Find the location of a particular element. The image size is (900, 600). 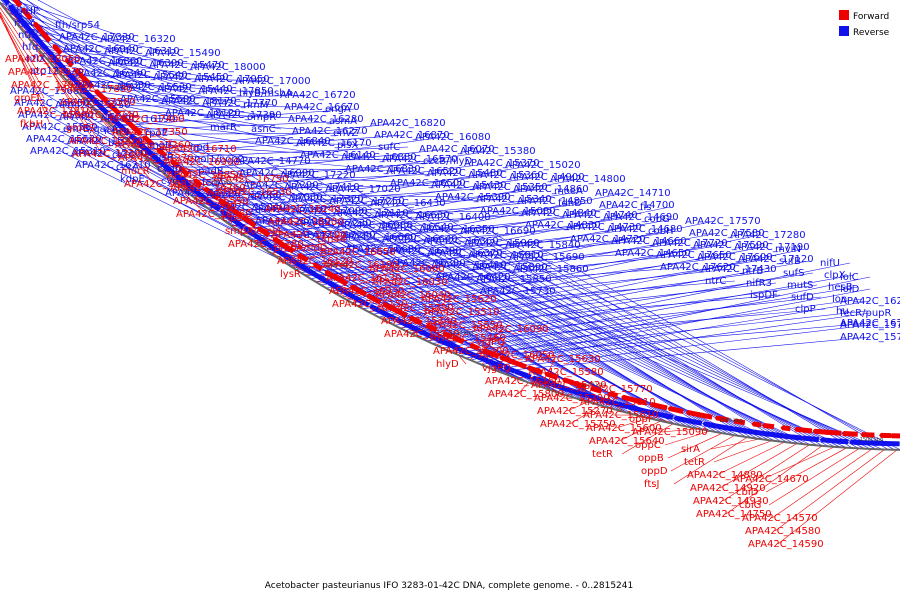

forward-gene-label: APA42C_17100 is located at coordinates (309, 235).